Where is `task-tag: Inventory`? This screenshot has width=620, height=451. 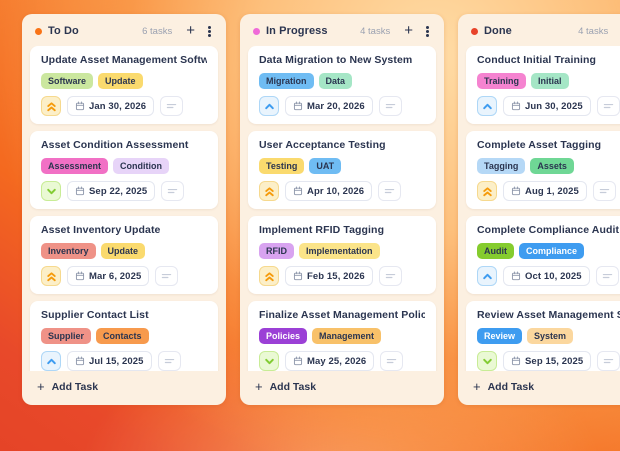 task-tag: Inventory is located at coordinates (68, 251).